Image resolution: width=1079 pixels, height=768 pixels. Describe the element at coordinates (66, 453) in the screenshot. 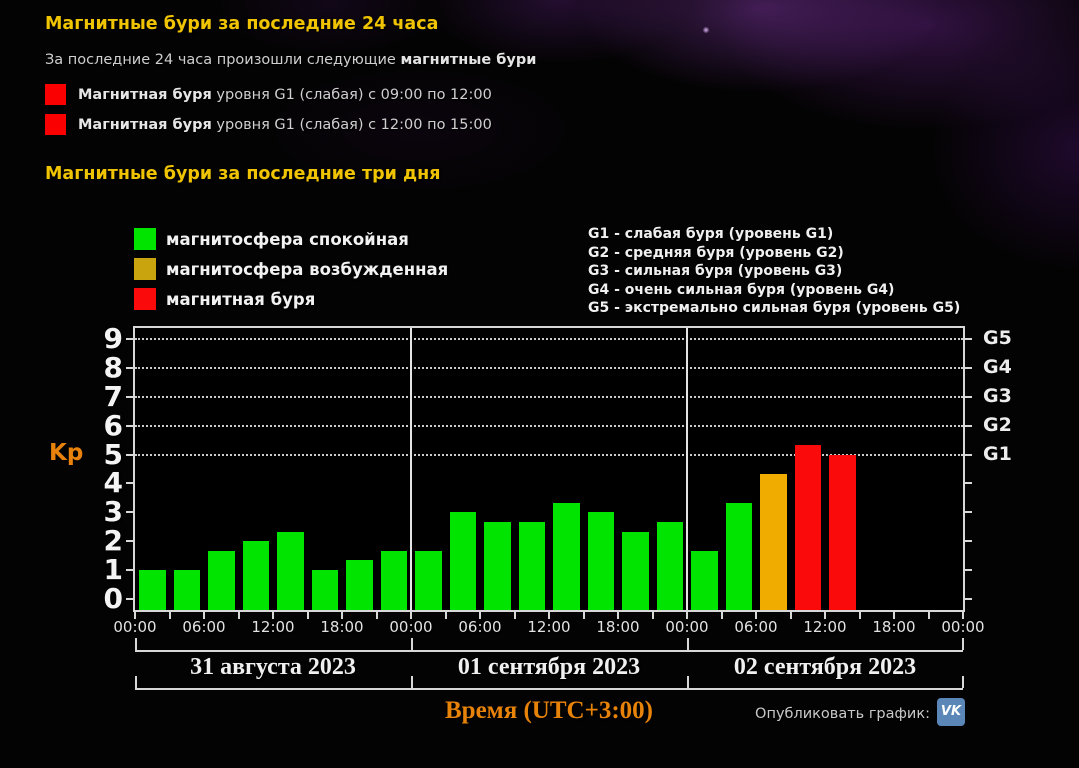

I see `y-axis-title: Kp` at that location.